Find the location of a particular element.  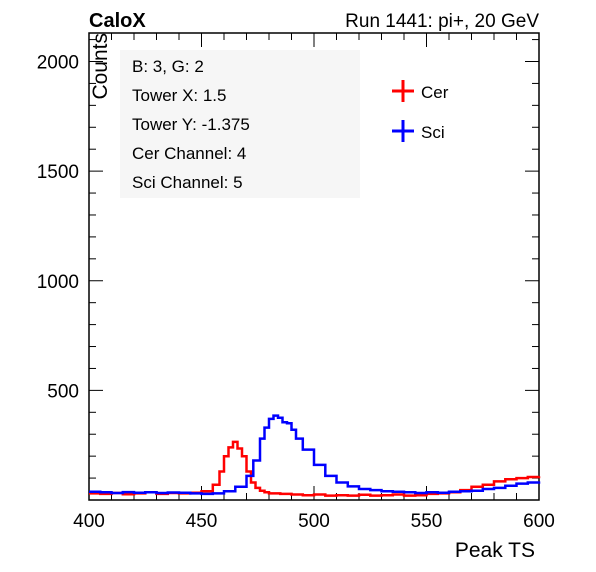

info-box is located at coordinates (240, 124).